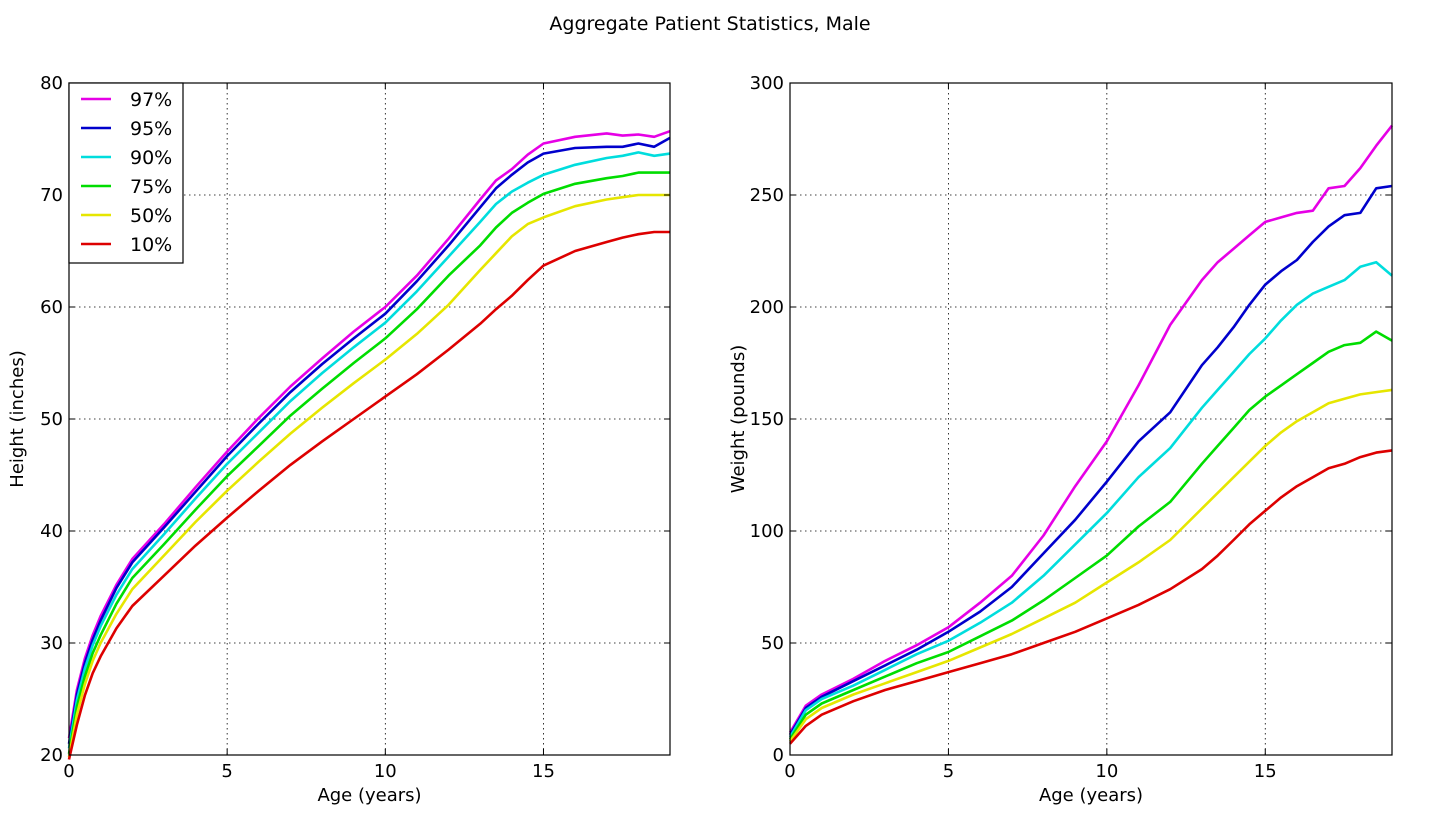 This screenshot has width=1431, height=839. I want to click on weight-y-tick-label: 200, so click(767, 307).